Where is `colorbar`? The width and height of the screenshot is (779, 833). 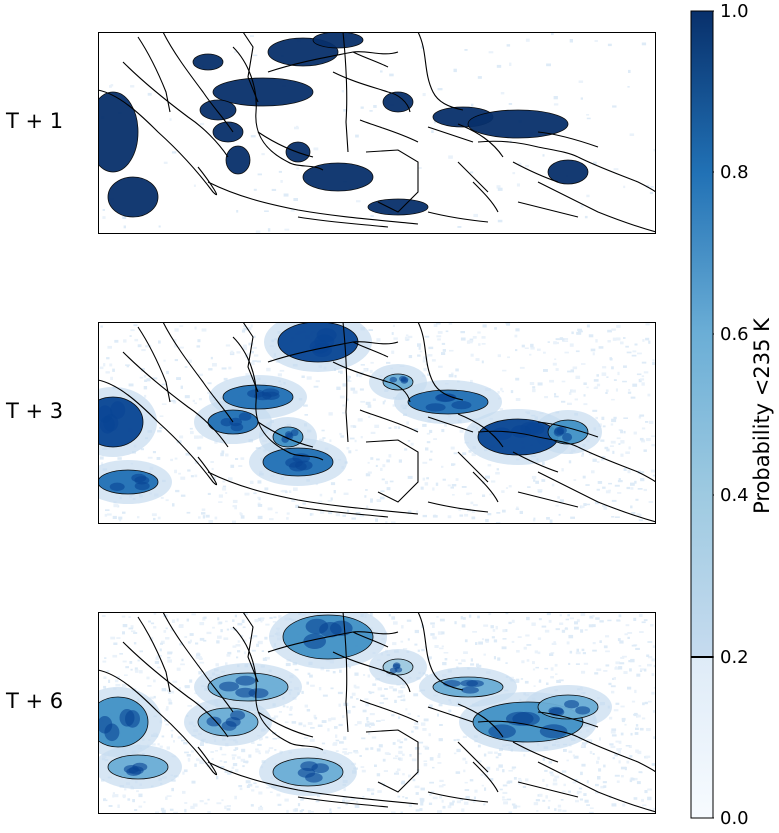
colorbar is located at coordinates (702, 414).